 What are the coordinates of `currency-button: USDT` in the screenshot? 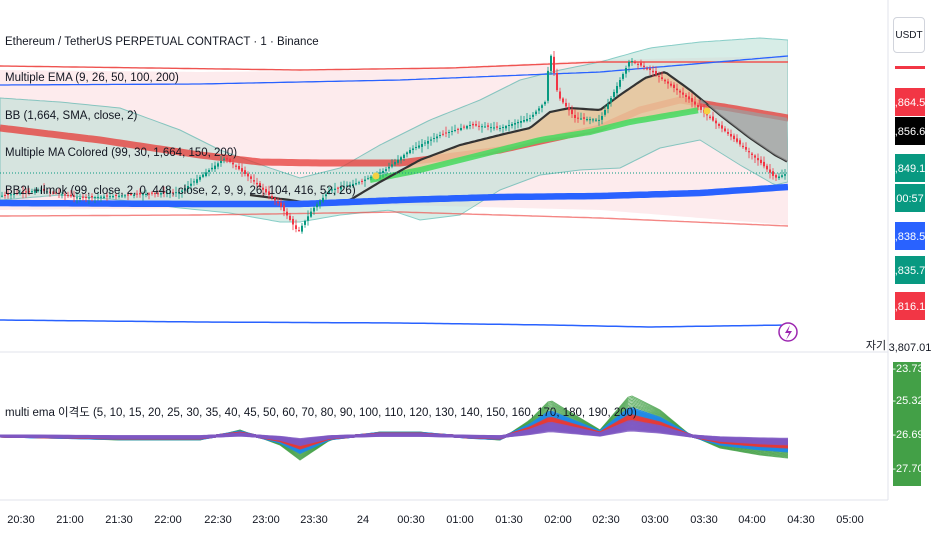 It's located at (909, 35).